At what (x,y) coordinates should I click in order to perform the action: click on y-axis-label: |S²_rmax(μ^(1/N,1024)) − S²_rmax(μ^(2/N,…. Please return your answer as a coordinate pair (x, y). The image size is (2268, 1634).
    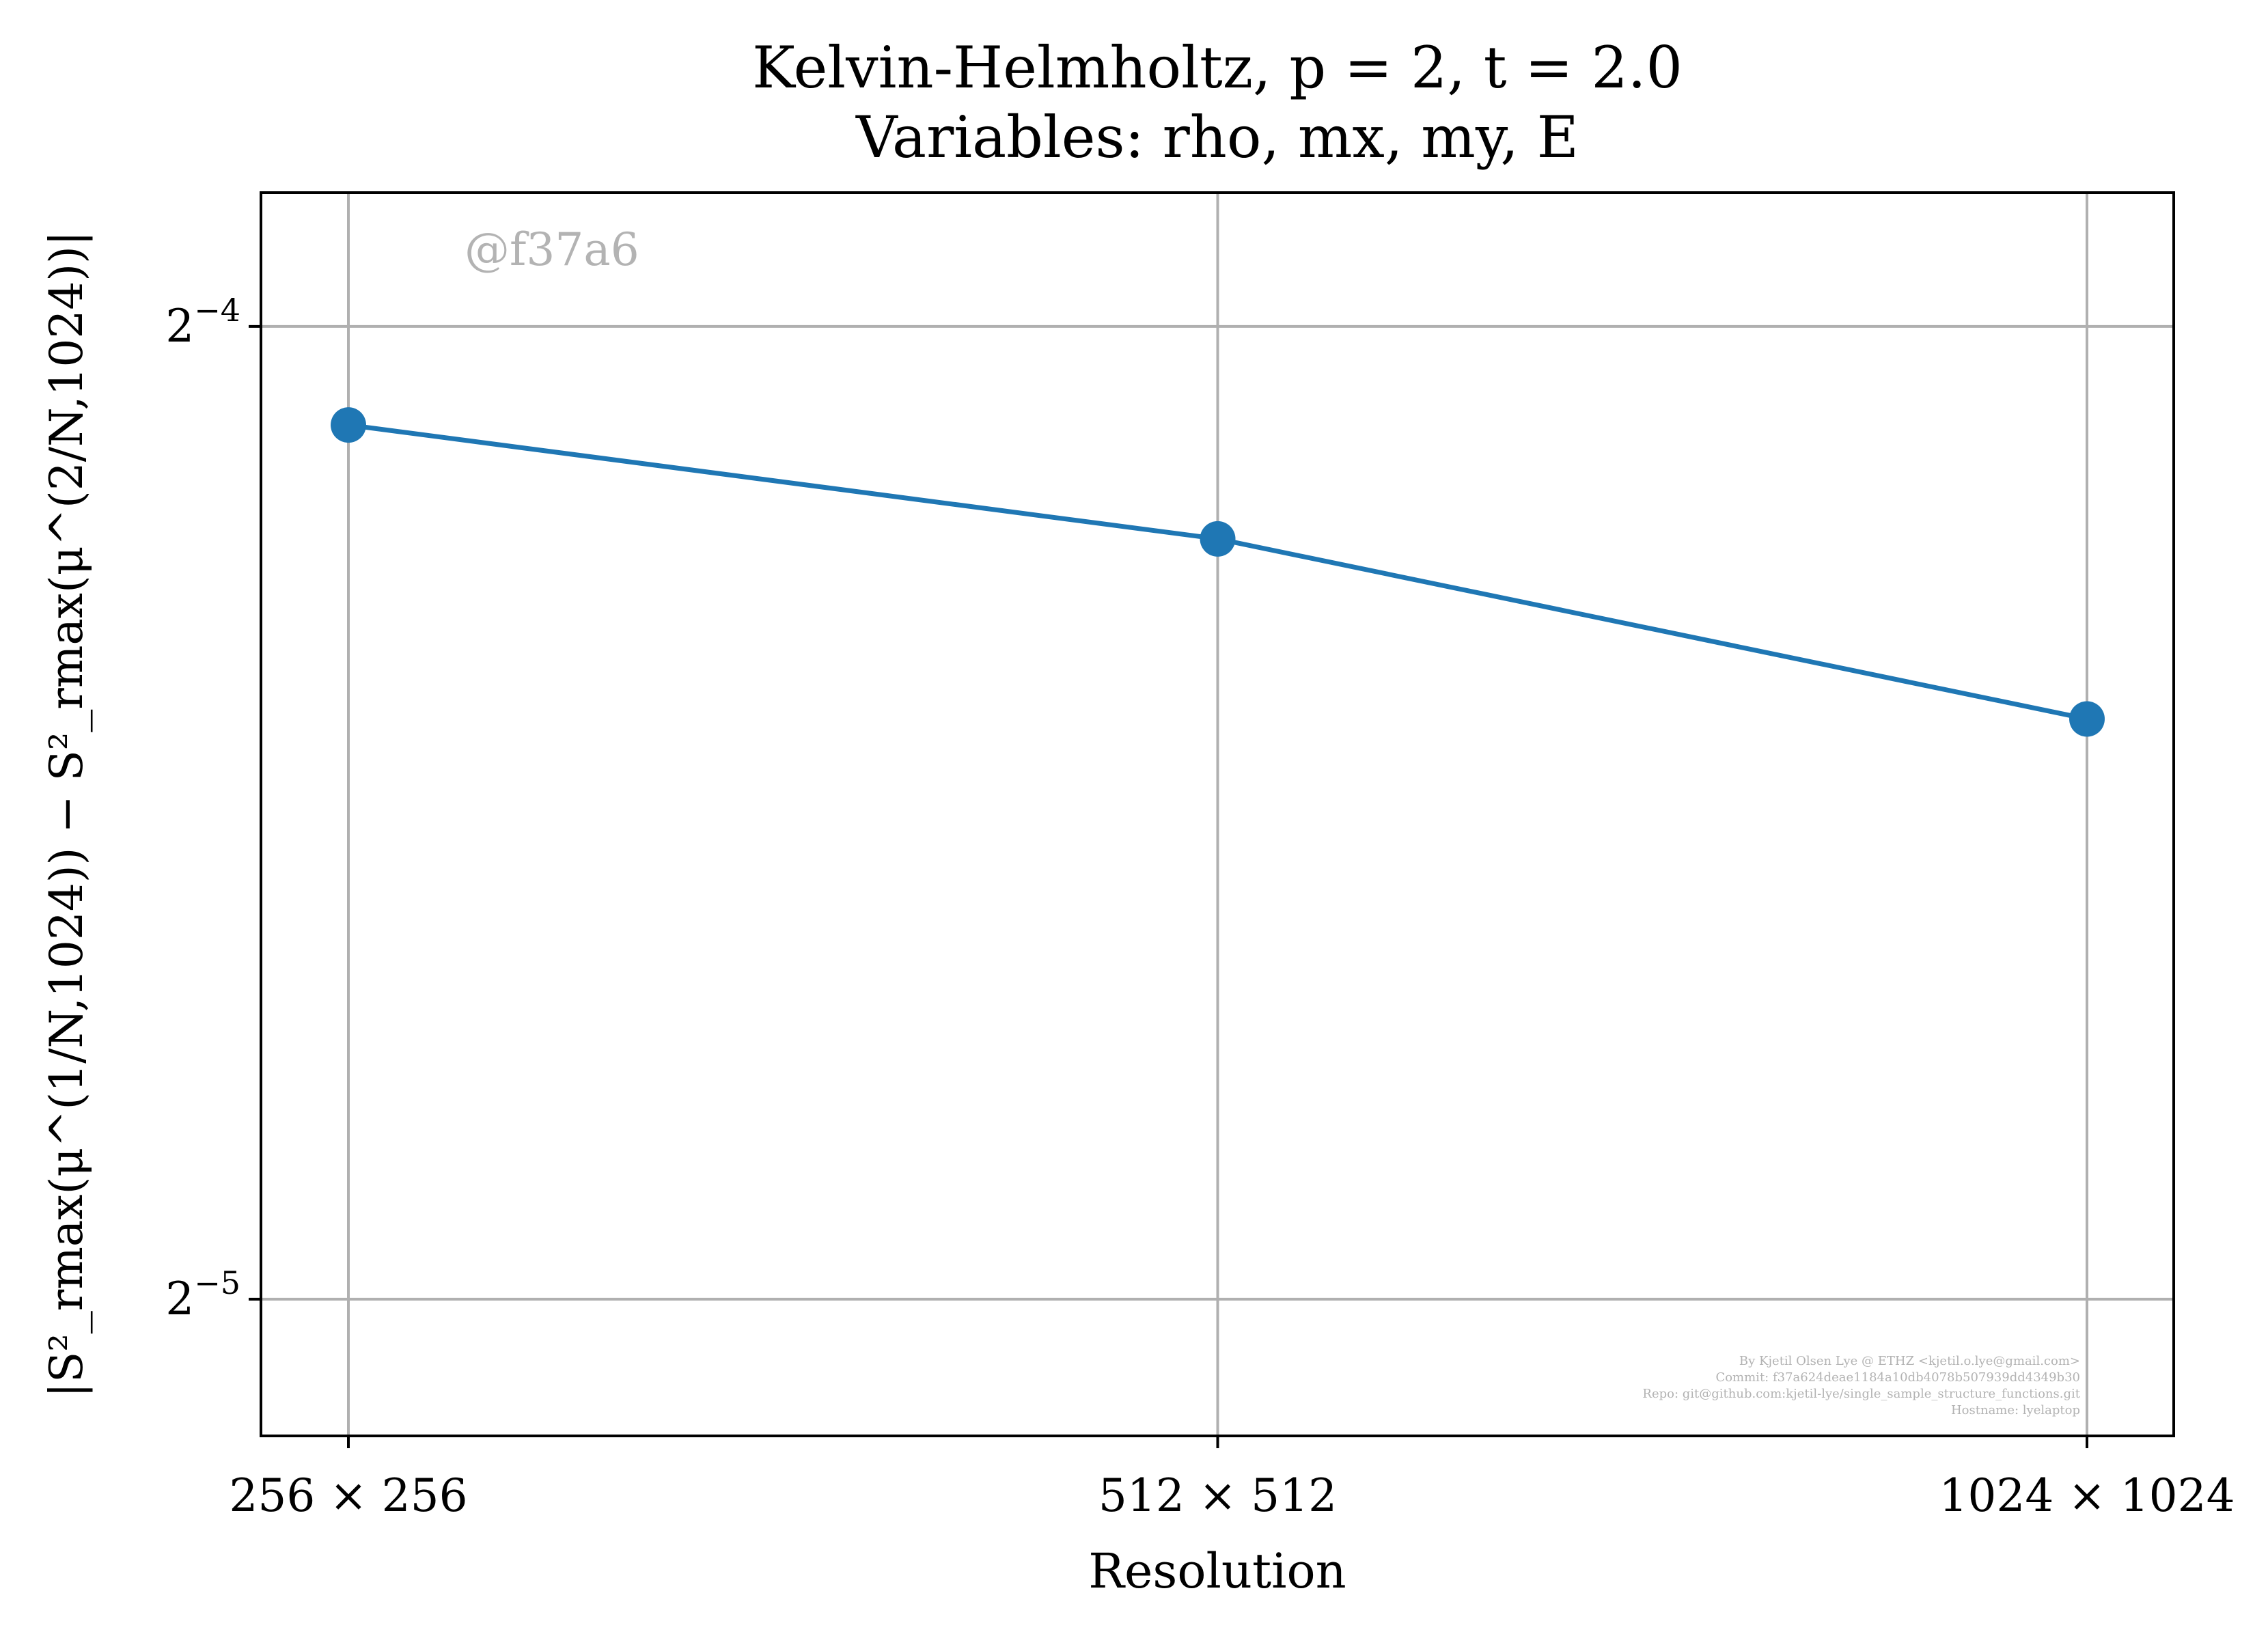
    Looking at the image, I should click on (66, 815).